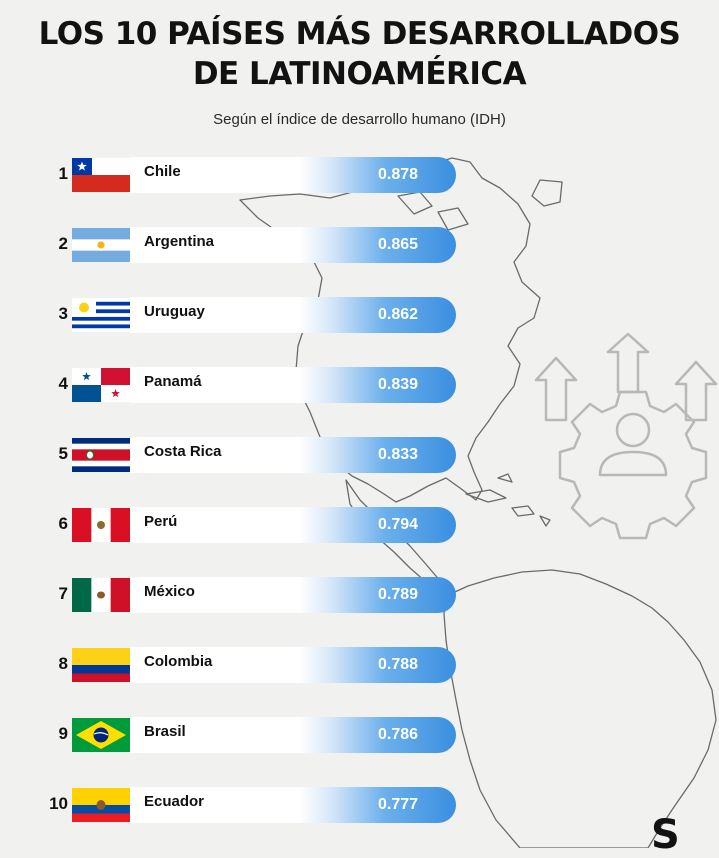 This screenshot has height=858, width=719. What do you see at coordinates (101, 455) in the screenshot?
I see `flag-costa-rica-icon` at bounding box center [101, 455].